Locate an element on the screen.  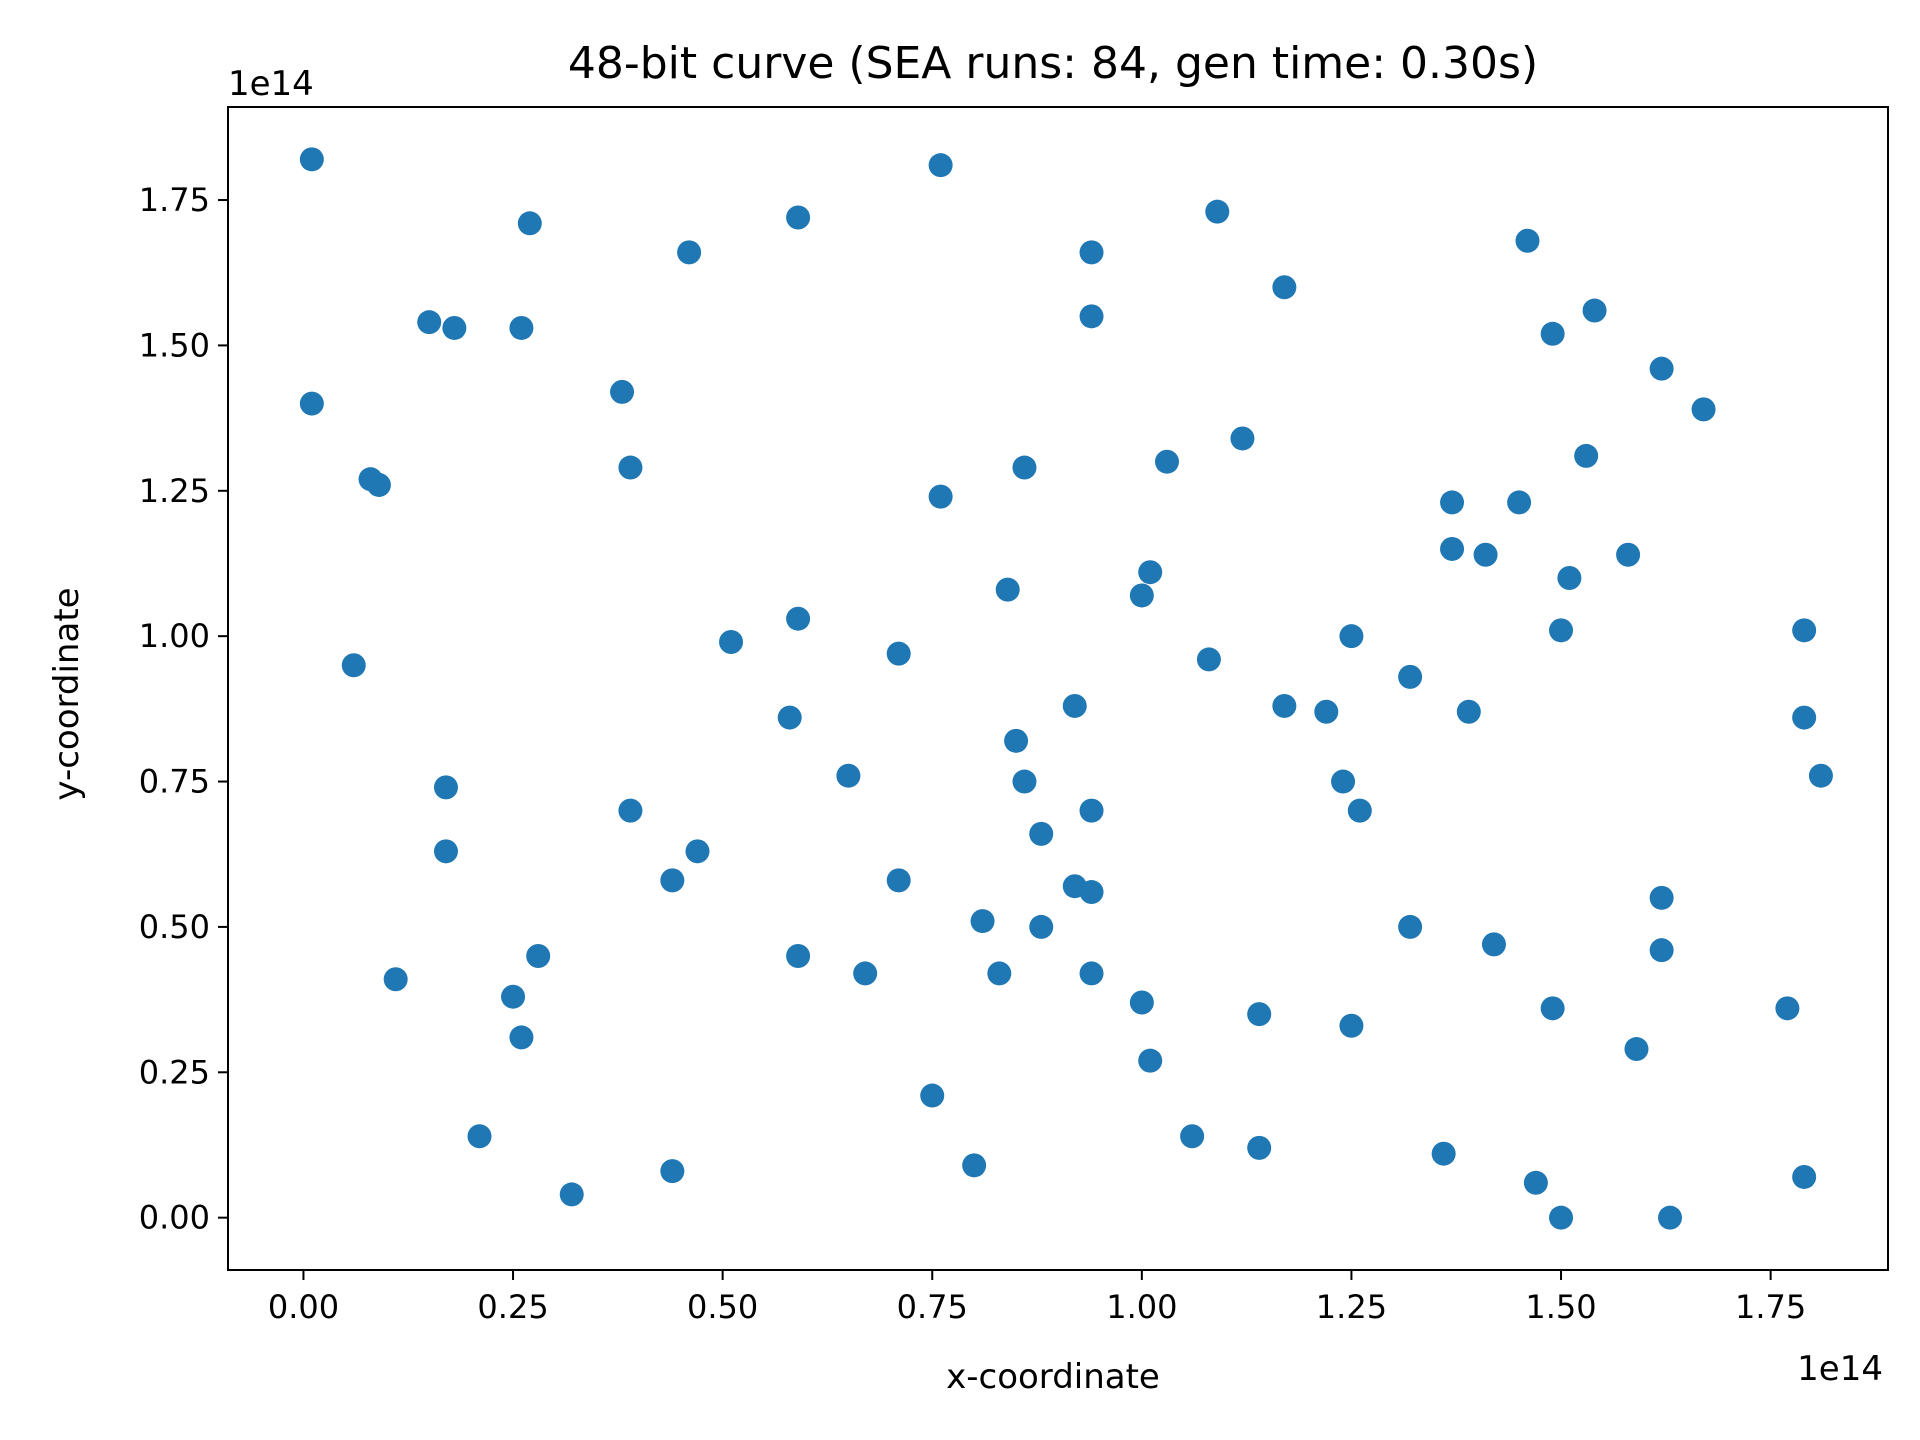
x-axis-ticks: 0.00 0.25 0.50 0.75 1.00 1.25 1.50 1.75 is located at coordinates (1037, 1298).